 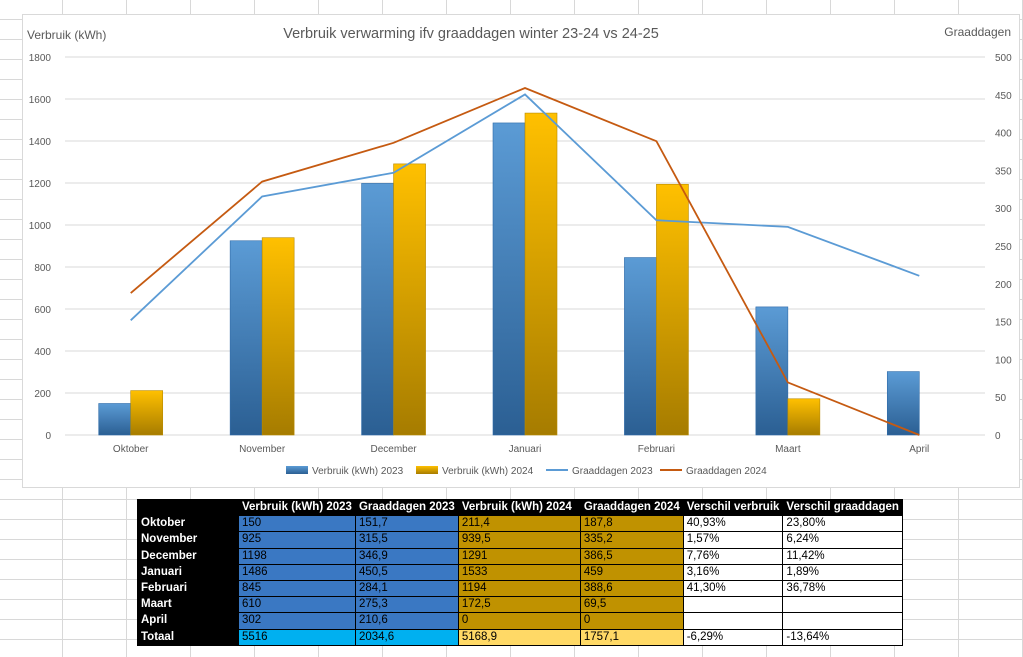 What do you see at coordinates (188, 507) in the screenshot?
I see `table-header-cell` at bounding box center [188, 507].